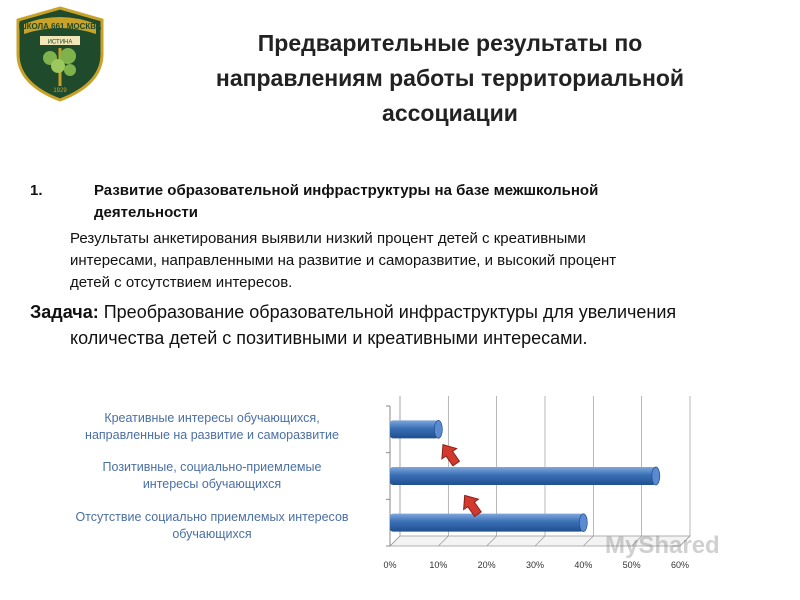  Describe the element at coordinates (680, 565) in the screenshot. I see `x-tick-label: 60%` at that location.